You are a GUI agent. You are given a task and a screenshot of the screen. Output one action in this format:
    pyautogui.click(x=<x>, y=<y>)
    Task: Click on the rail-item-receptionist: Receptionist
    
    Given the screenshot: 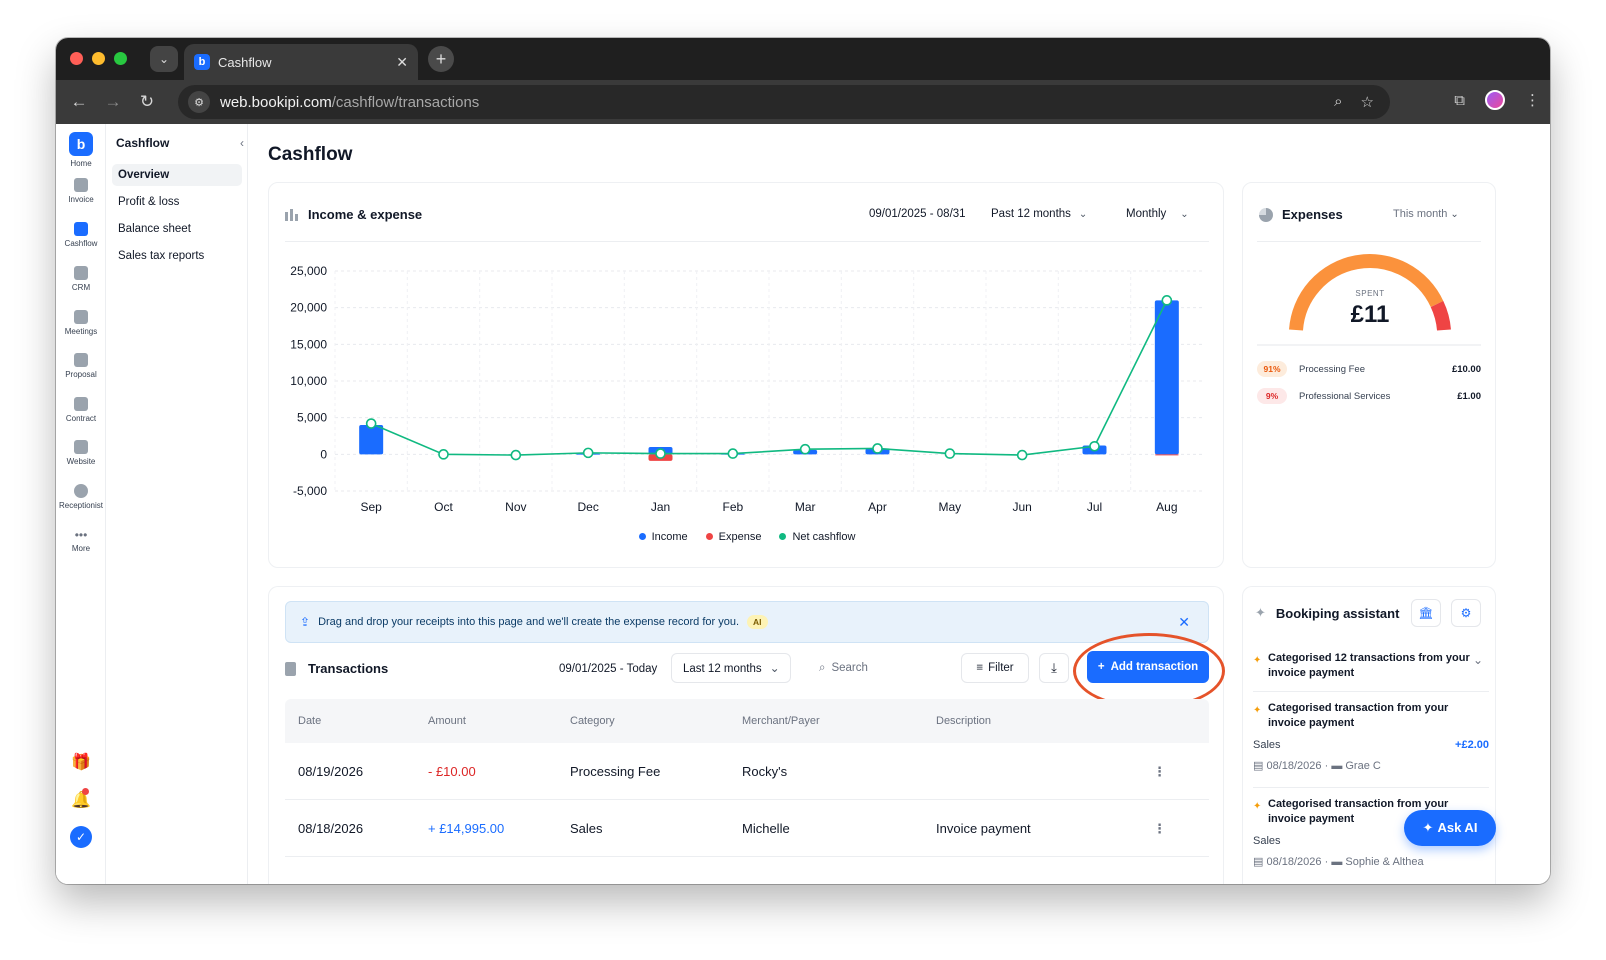 What is the action you would take?
    pyautogui.click(x=81, y=497)
    